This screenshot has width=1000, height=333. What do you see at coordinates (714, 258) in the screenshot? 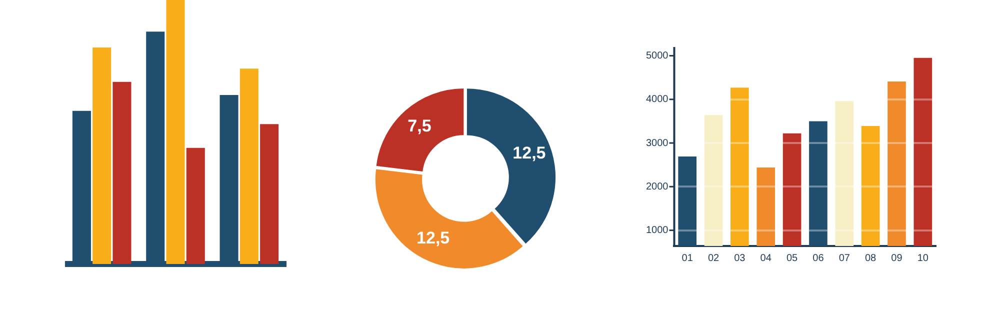
I see `x-tick-label: 02` at bounding box center [714, 258].